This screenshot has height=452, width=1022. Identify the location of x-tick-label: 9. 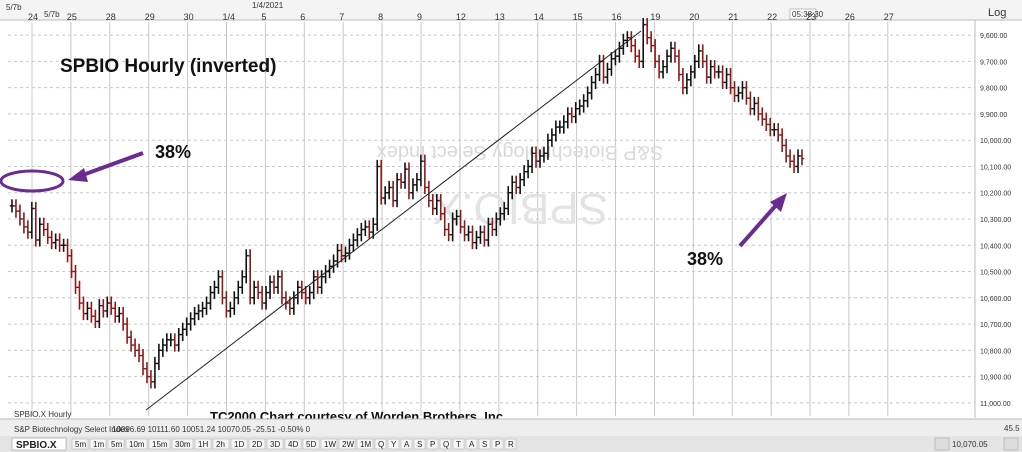
(419, 17).